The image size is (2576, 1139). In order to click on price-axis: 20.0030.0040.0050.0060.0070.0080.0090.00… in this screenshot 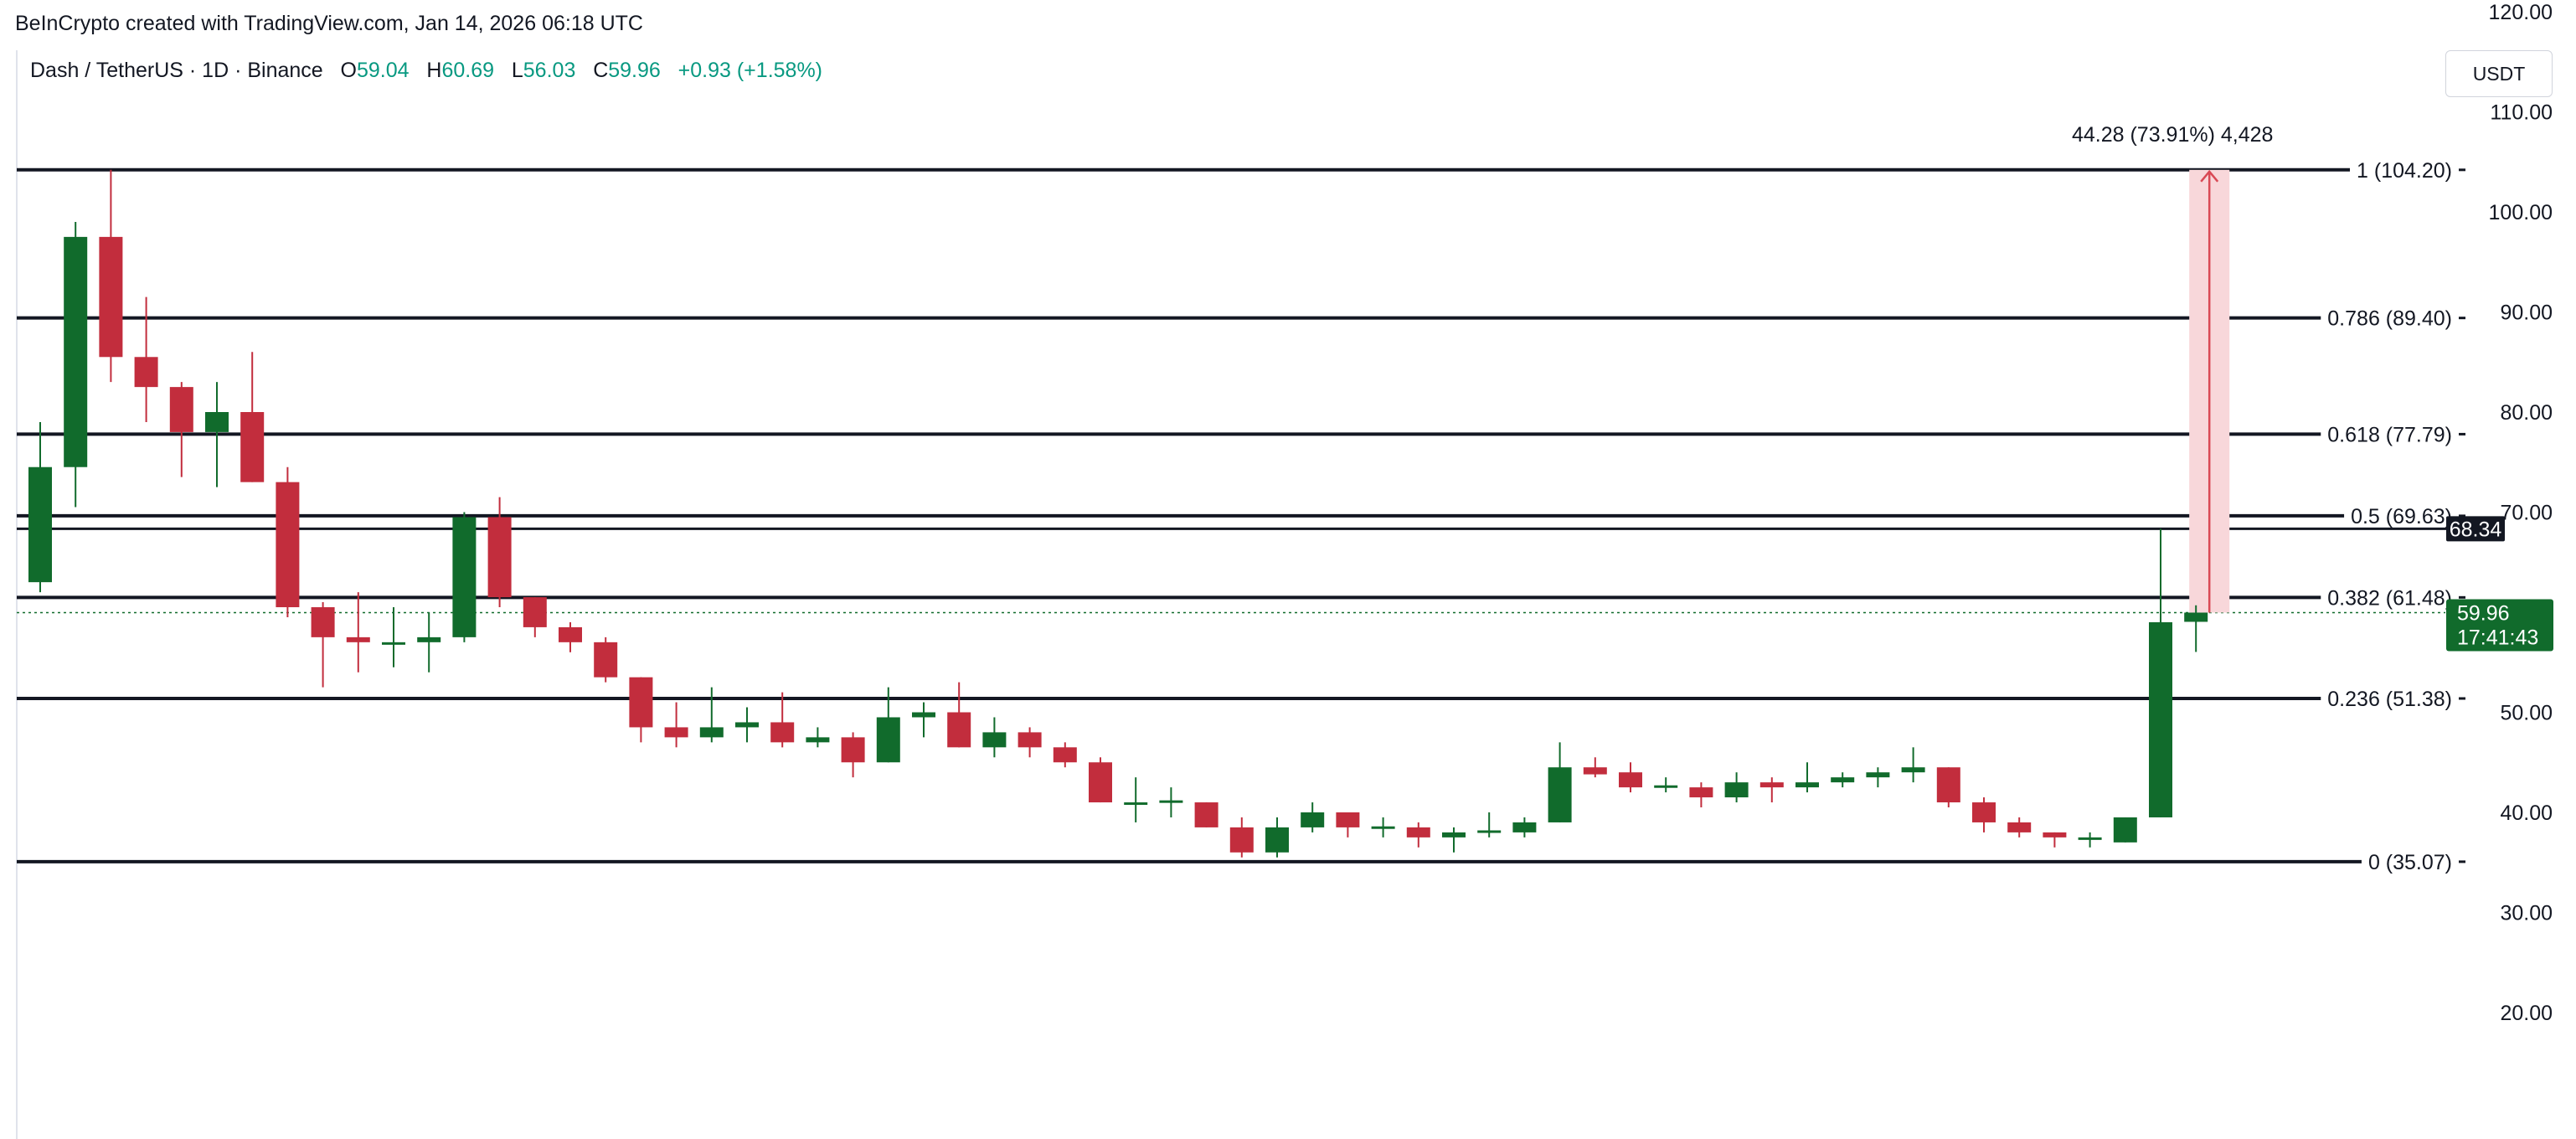, I will do `click(2499, 513)`.